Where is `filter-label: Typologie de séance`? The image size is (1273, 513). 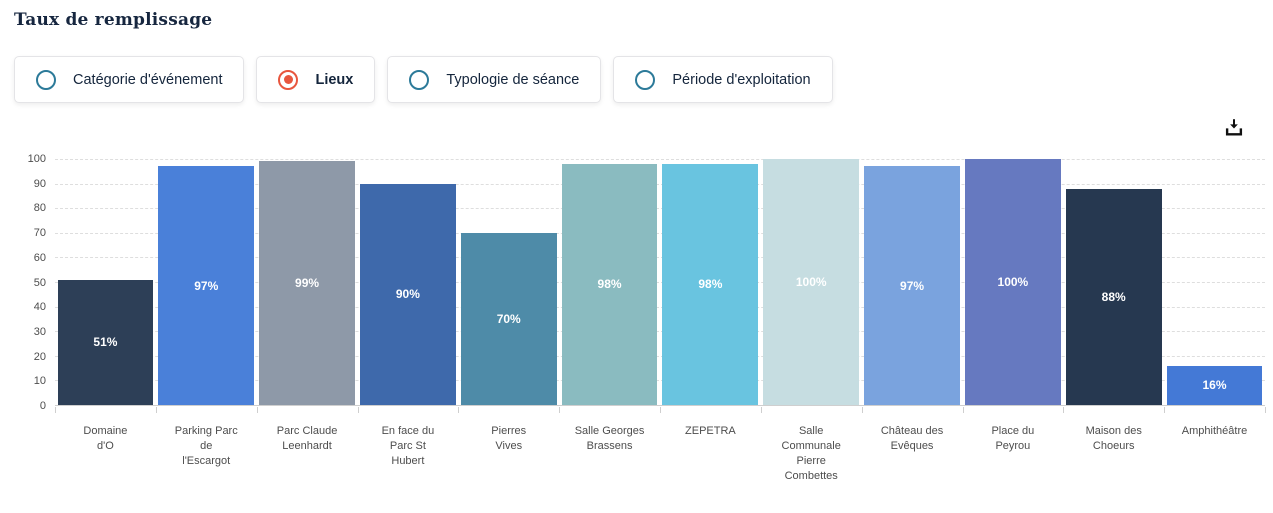 filter-label: Typologie de séance is located at coordinates (513, 79).